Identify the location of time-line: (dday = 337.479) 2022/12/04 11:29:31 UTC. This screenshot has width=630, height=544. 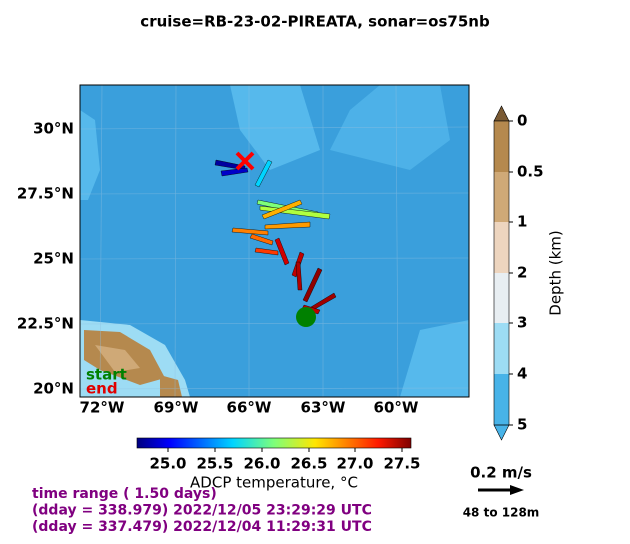
(202, 527).